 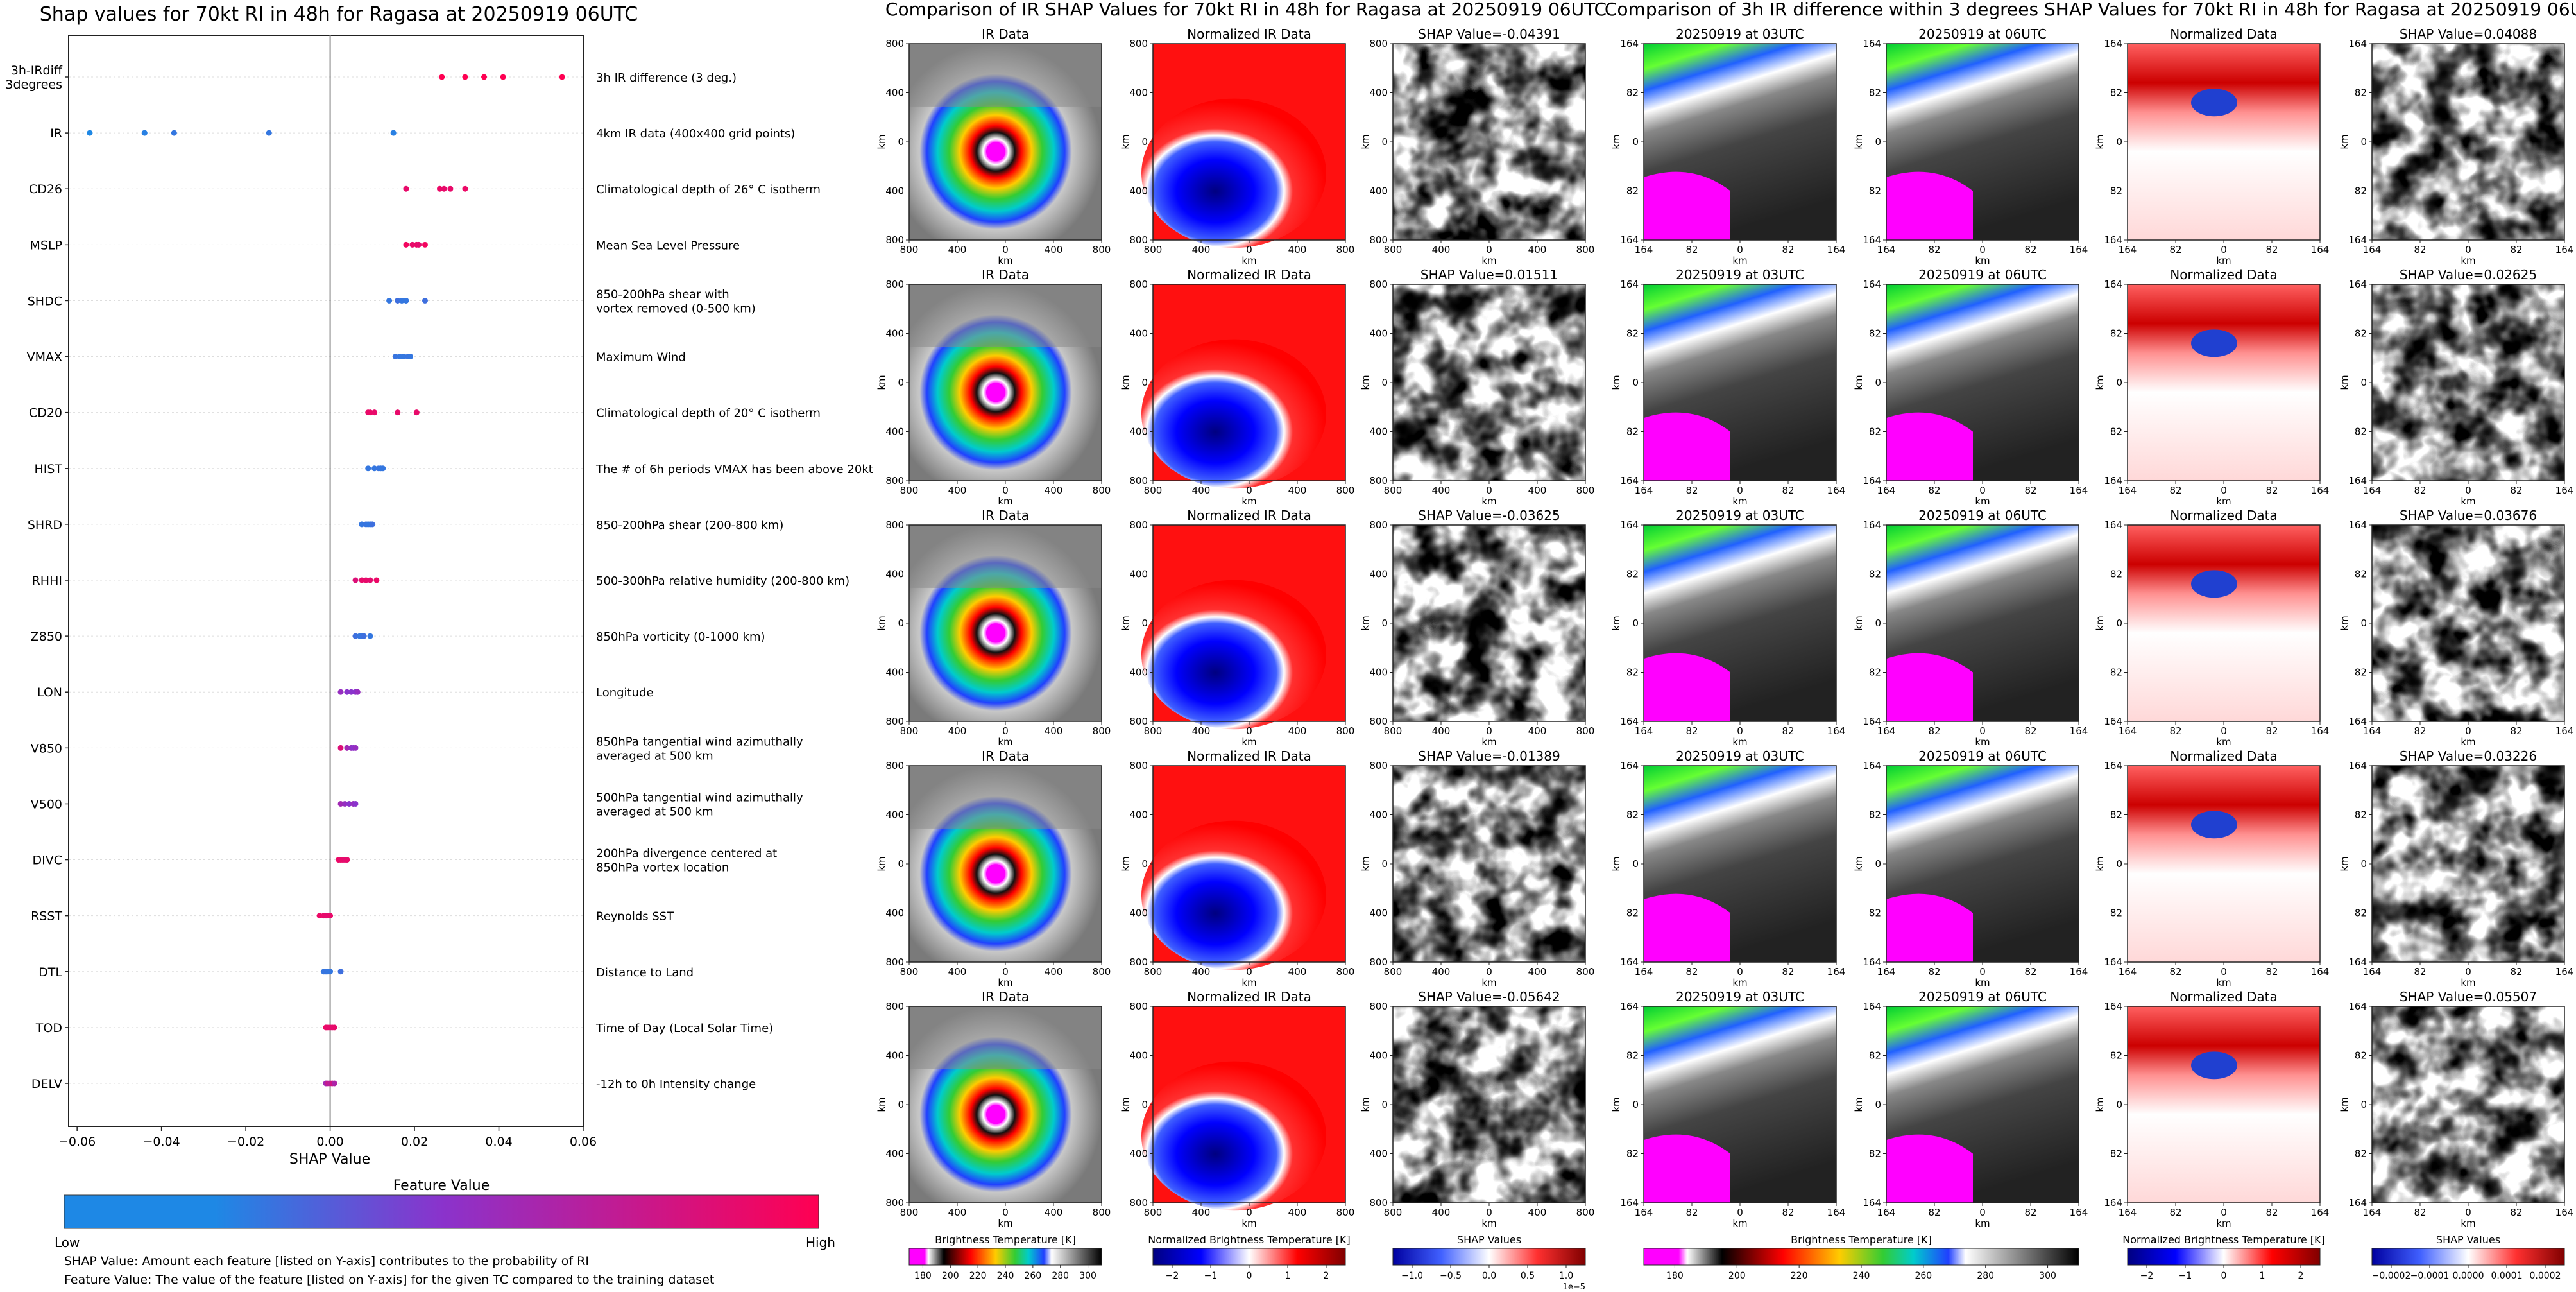 I want to click on feature-desc: Maximum Wind, so click(x=641, y=358).